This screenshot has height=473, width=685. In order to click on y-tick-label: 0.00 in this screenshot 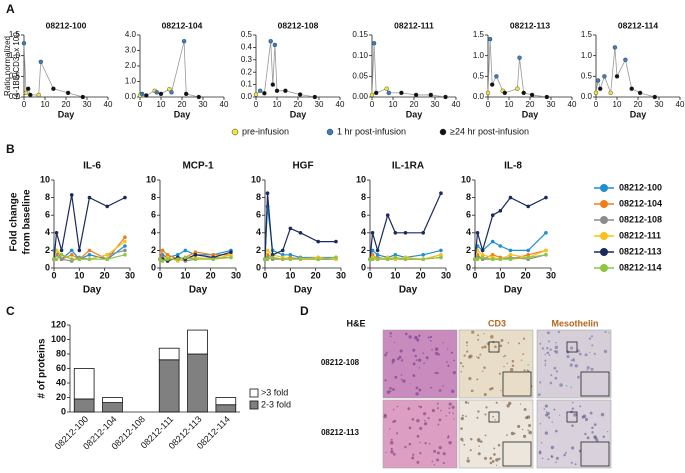, I will do `click(360, 96)`.